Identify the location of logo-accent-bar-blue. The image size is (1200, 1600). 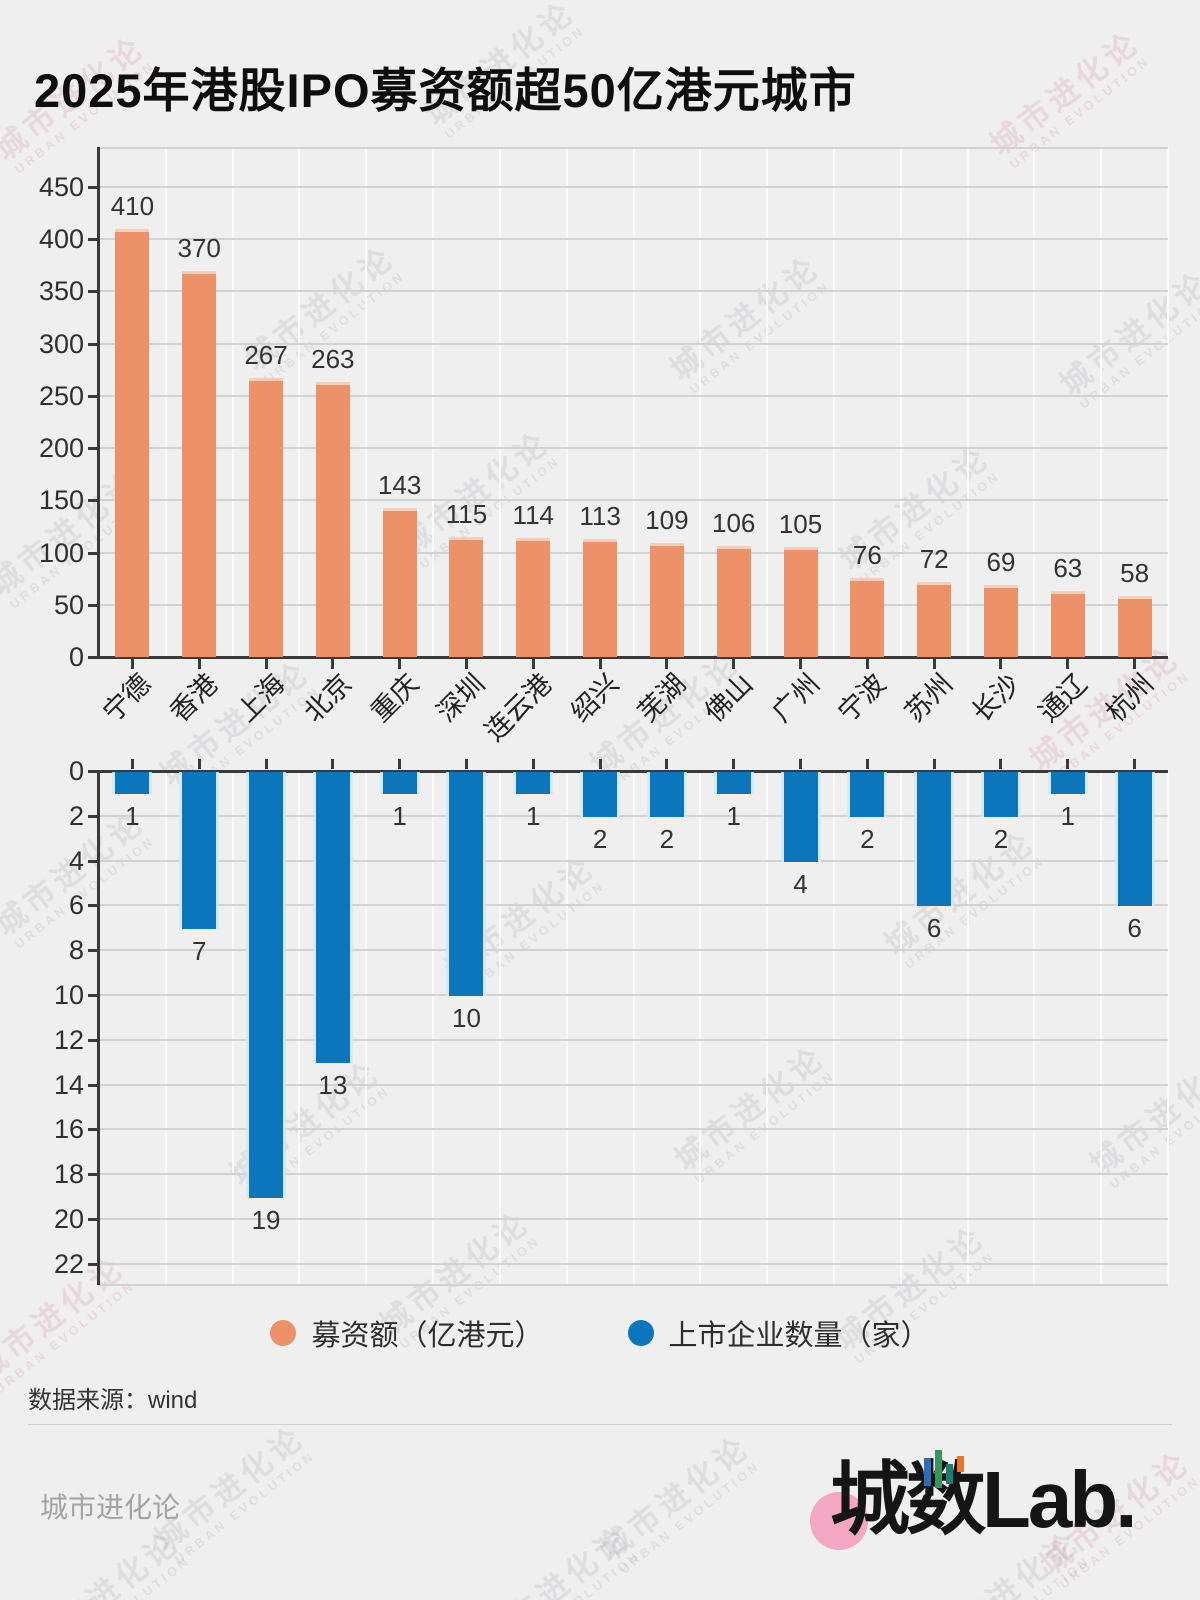
(927, 1472).